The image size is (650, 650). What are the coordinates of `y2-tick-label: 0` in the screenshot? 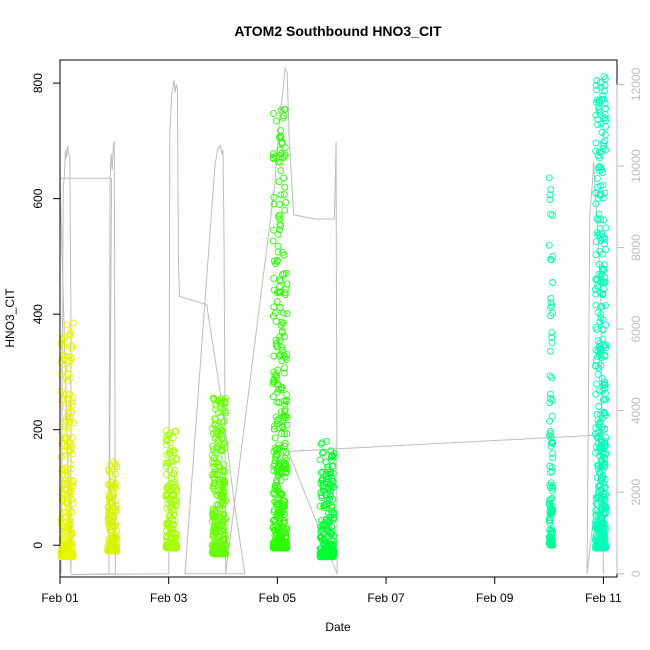 It's located at (636, 573).